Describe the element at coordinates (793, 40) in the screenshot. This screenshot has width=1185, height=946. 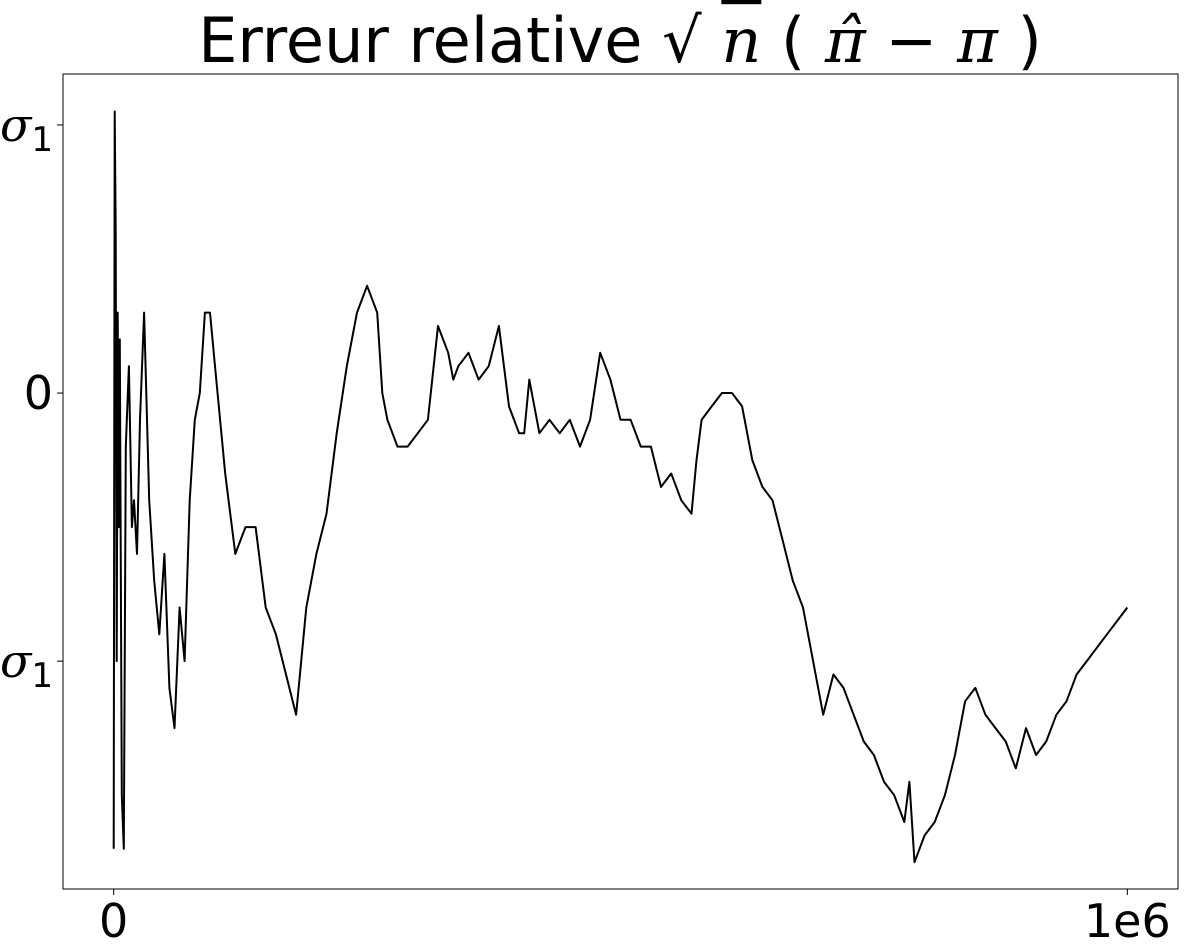
I see `chart-title-open-paren: (` at that location.